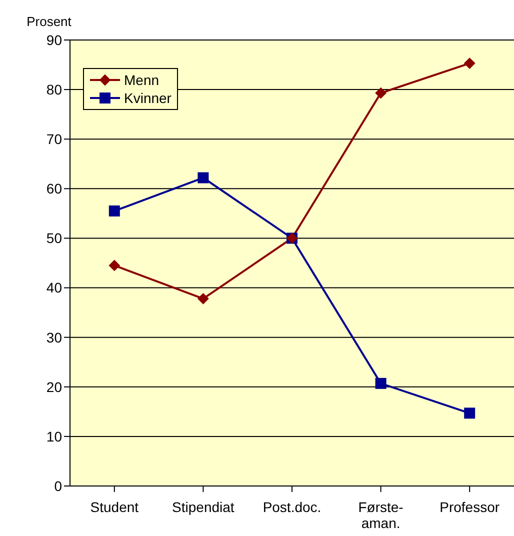 Image resolution: width=514 pixels, height=536 pixels. I want to click on y-tick-label: 90, so click(54, 40).